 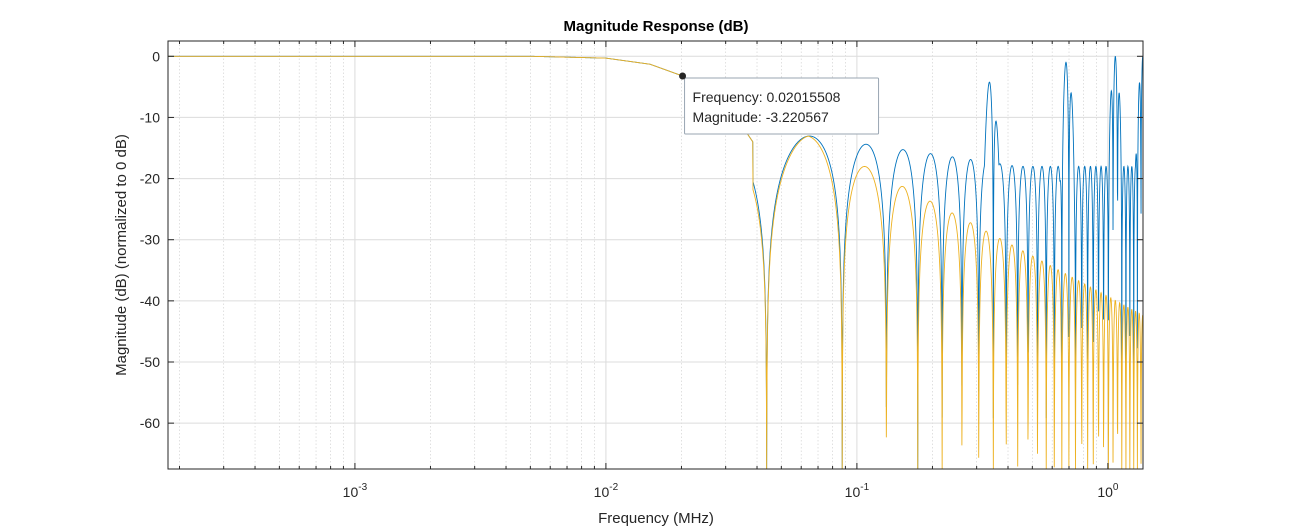 What do you see at coordinates (731, 491) in the screenshot?
I see `x-tick-labels: 10⁻³ 10⁻² 10⁻¹ 10⁰` at bounding box center [731, 491].